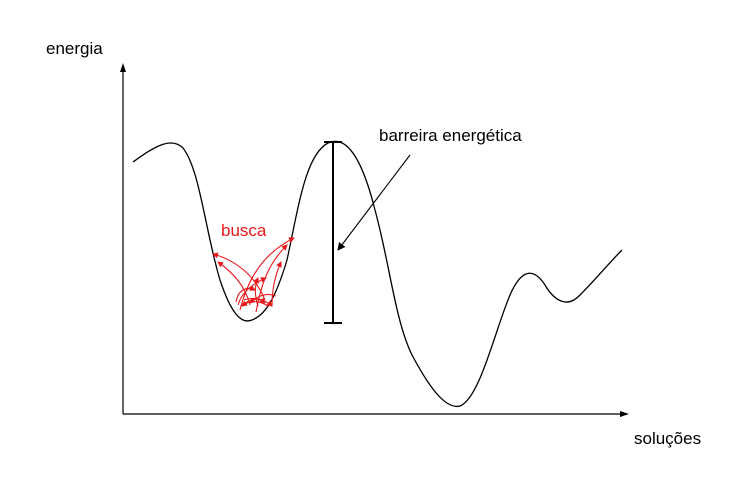 The height and width of the screenshot is (495, 731). I want to click on search-arrows, so click(253, 275).